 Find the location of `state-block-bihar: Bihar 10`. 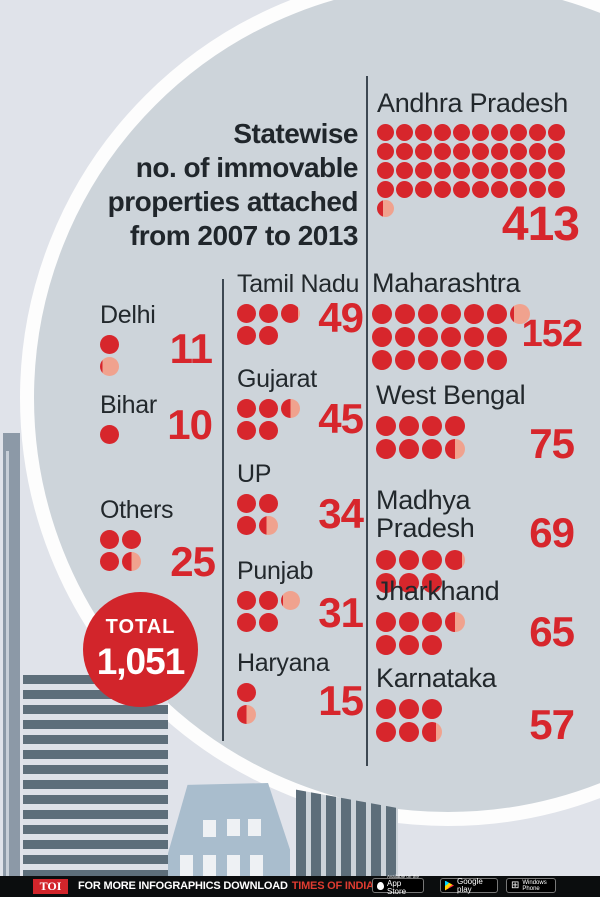

state-block-bihar: Bihar 10 is located at coordinates (156, 420).